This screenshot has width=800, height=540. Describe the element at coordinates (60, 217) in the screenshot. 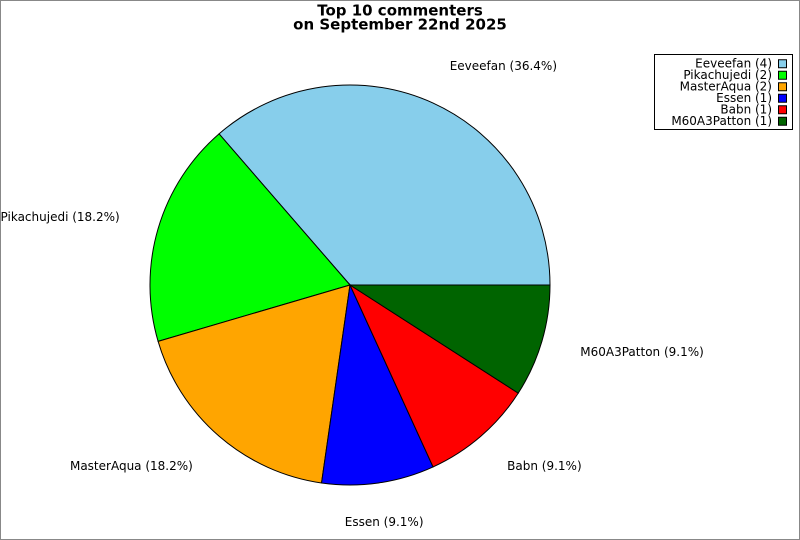

I see `slice-label: Pikachujedi (18.2%)` at that location.